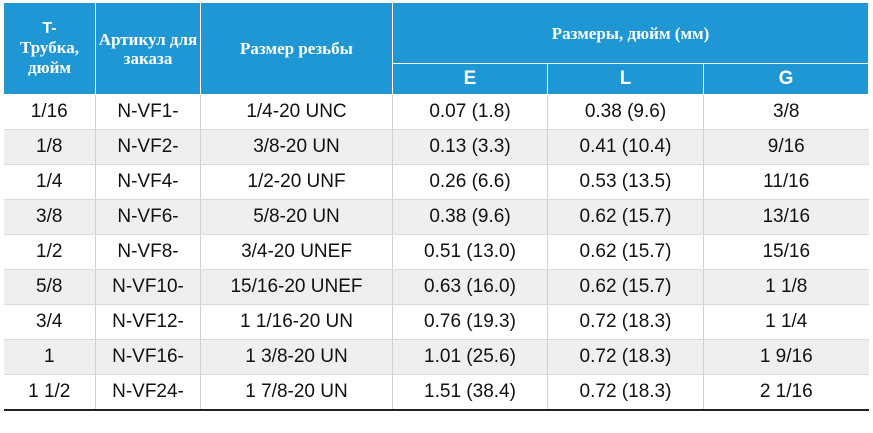 This screenshot has width=873, height=433. What do you see at coordinates (49, 252) in the screenshot?
I see `cell-tube: 1/2` at bounding box center [49, 252].